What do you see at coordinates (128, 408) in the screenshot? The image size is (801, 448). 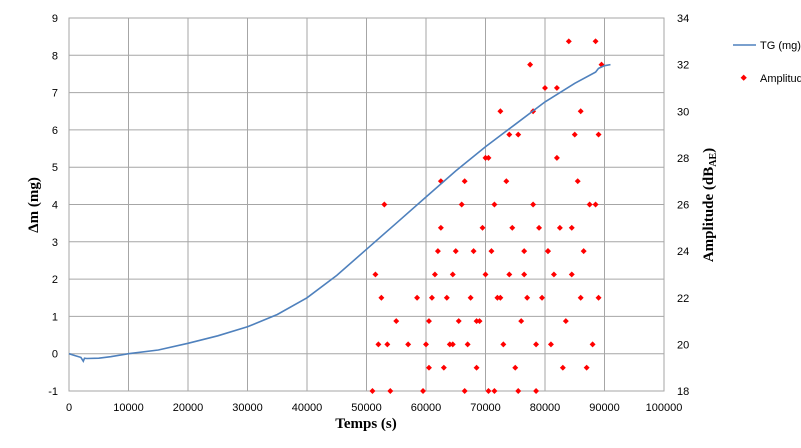 I see `x-tick-label: 10000` at bounding box center [128, 408].